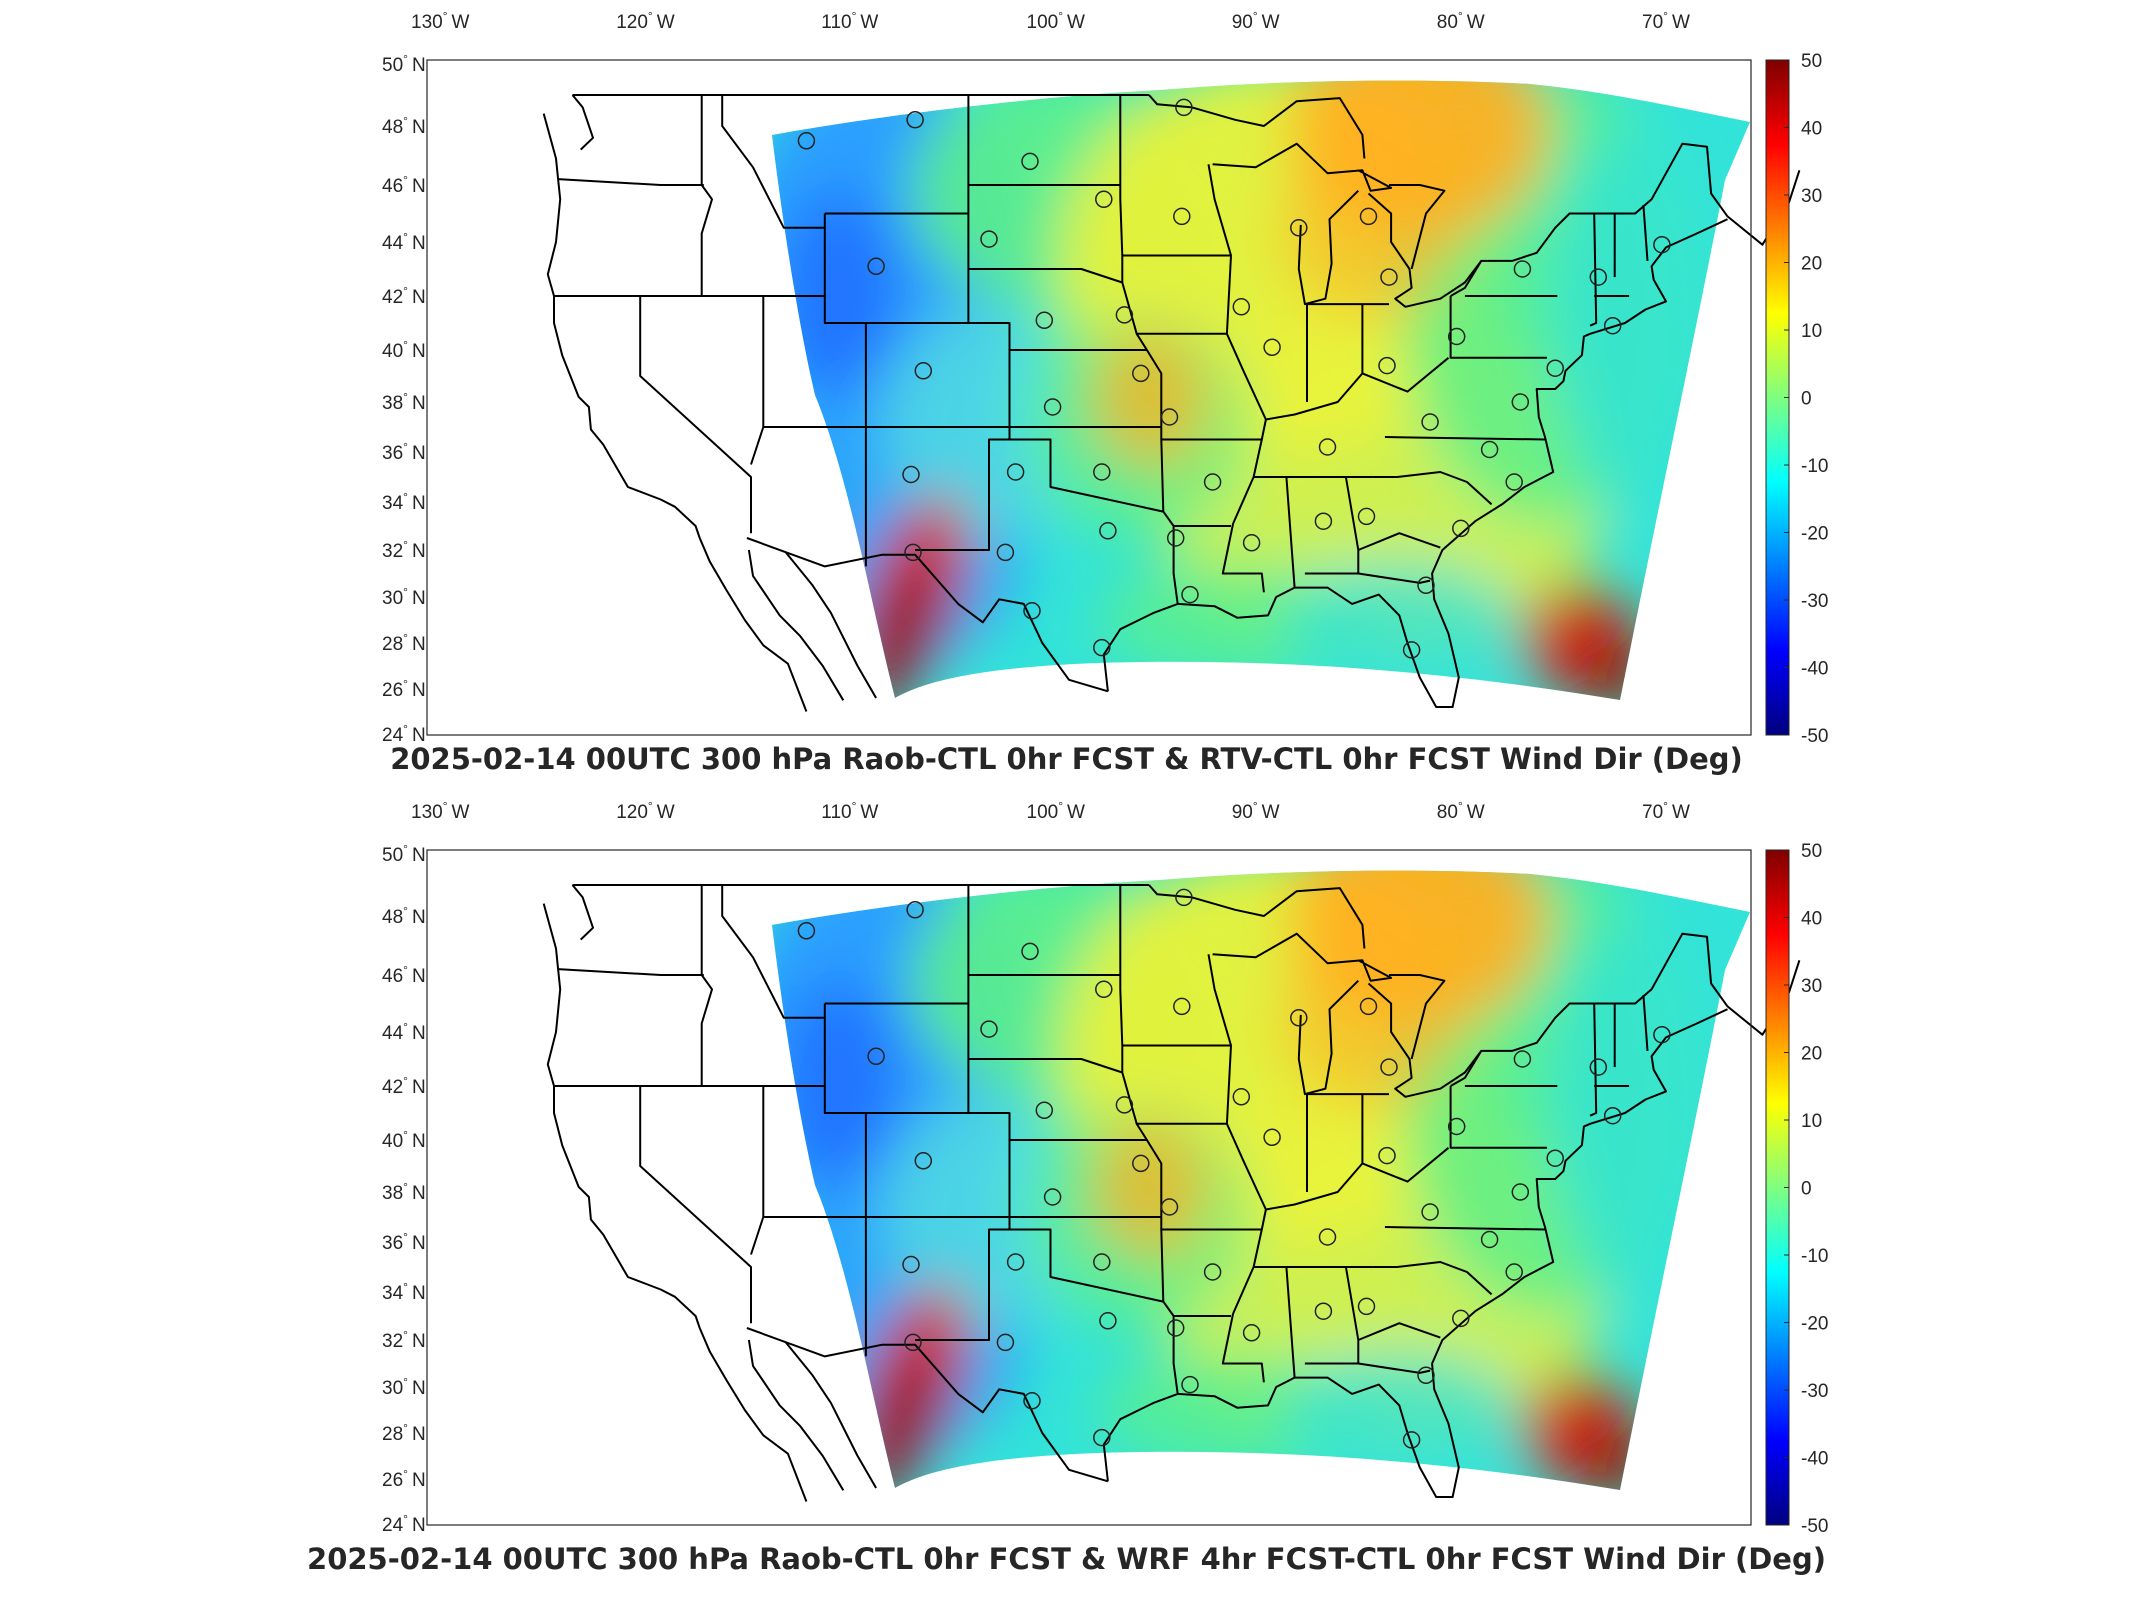 The width and height of the screenshot is (2133, 1600). I want to click on colorbar-tick-label: 40, so click(1811, 919).